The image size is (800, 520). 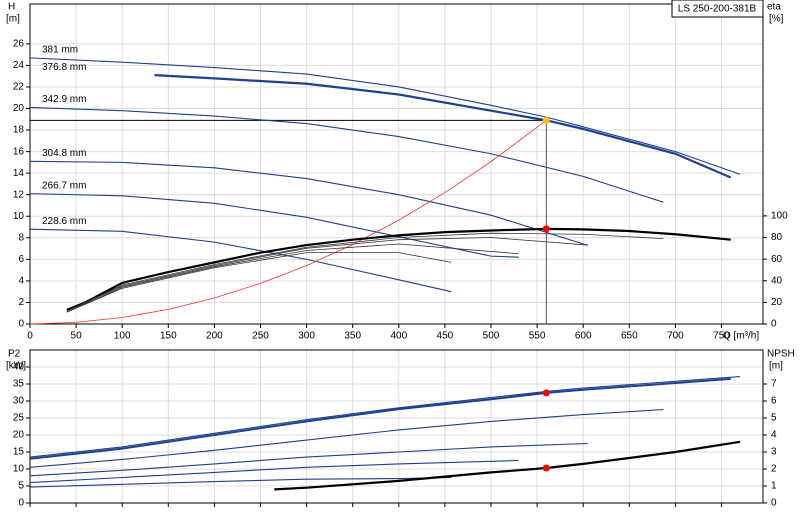 I want to click on x-tick-label: 400, so click(x=398, y=336).